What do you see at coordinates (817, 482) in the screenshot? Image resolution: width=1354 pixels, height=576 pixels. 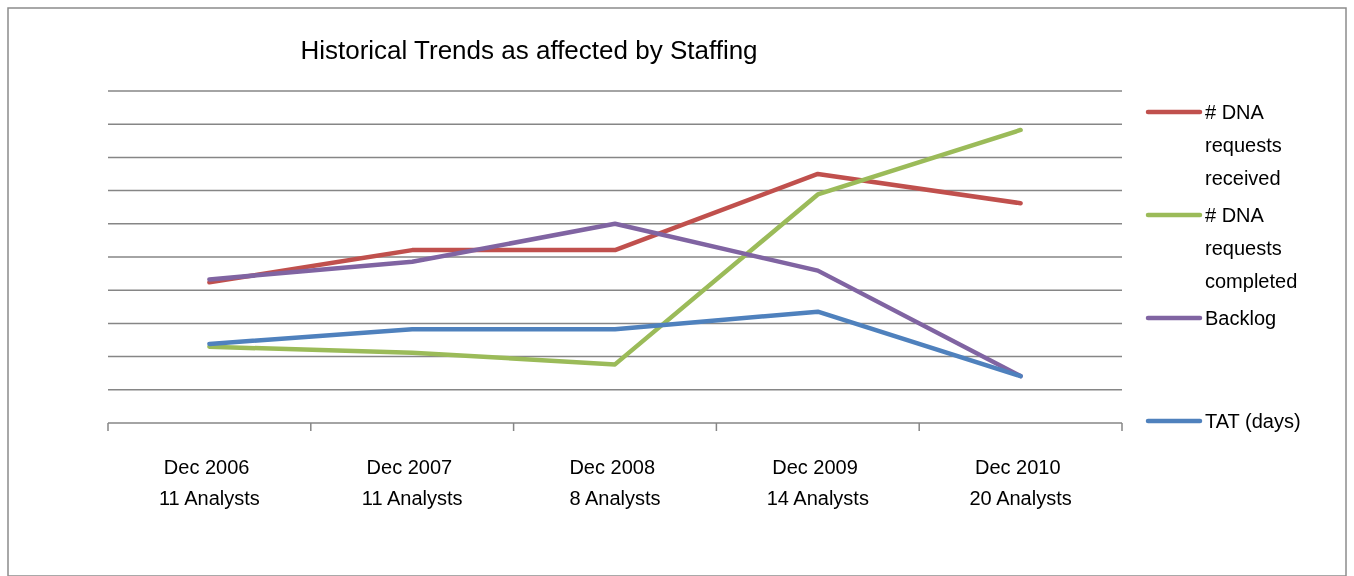 I see `x-tick-label: Dec 2009 14 Analysts` at bounding box center [817, 482].